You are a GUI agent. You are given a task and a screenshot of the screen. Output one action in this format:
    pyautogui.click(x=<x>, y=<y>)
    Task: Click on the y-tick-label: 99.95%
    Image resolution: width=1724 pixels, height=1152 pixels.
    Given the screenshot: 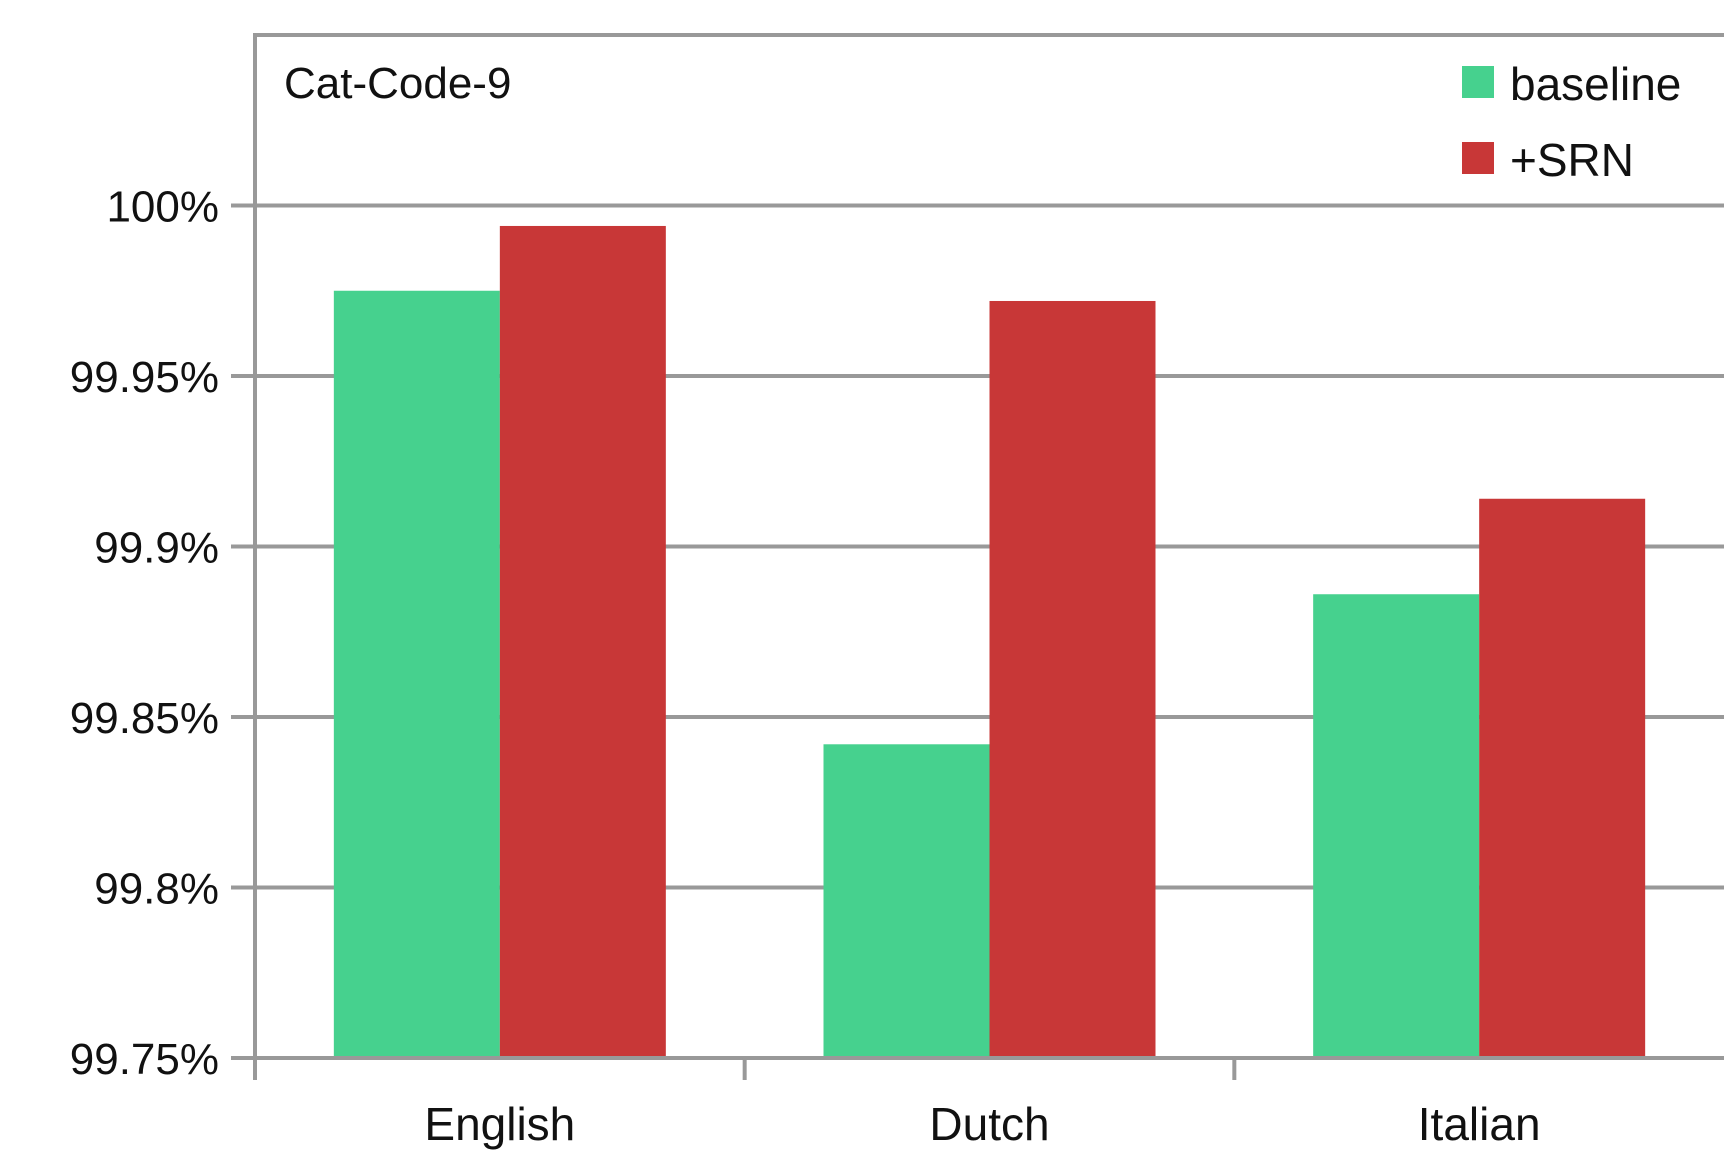 What is the action you would take?
    pyautogui.click(x=144, y=377)
    